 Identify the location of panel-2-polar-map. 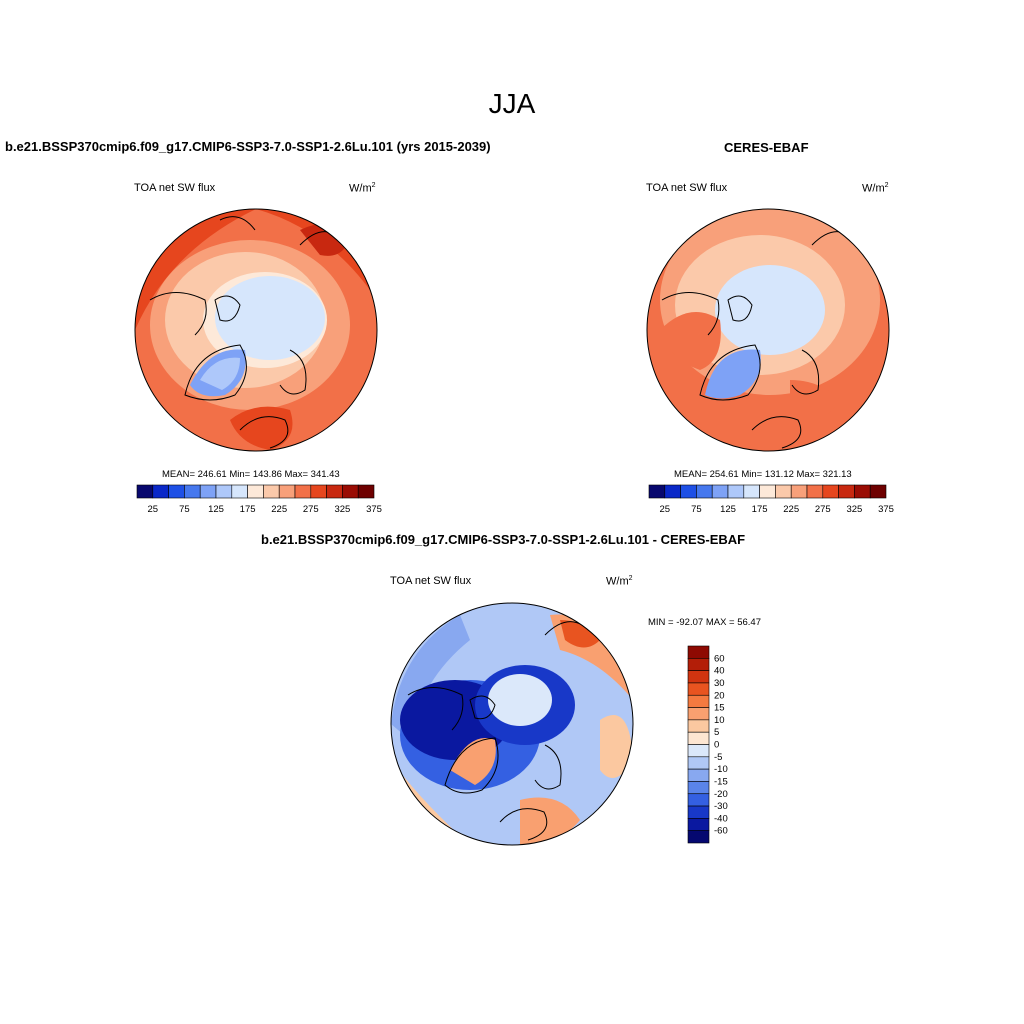
(768, 330).